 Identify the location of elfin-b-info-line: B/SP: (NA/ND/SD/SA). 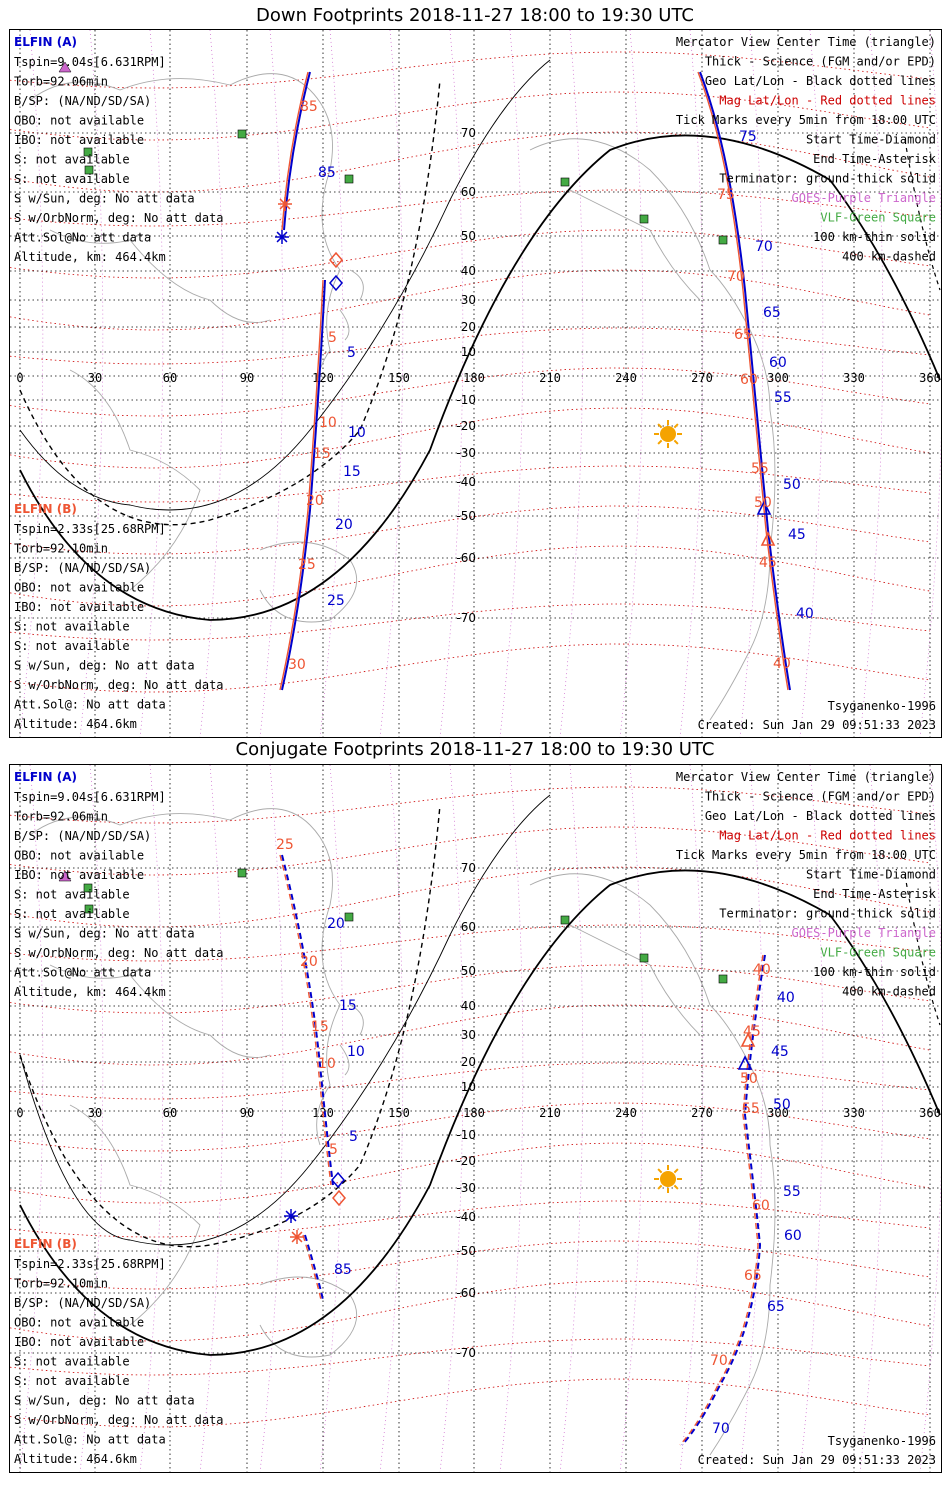
(82, 568).